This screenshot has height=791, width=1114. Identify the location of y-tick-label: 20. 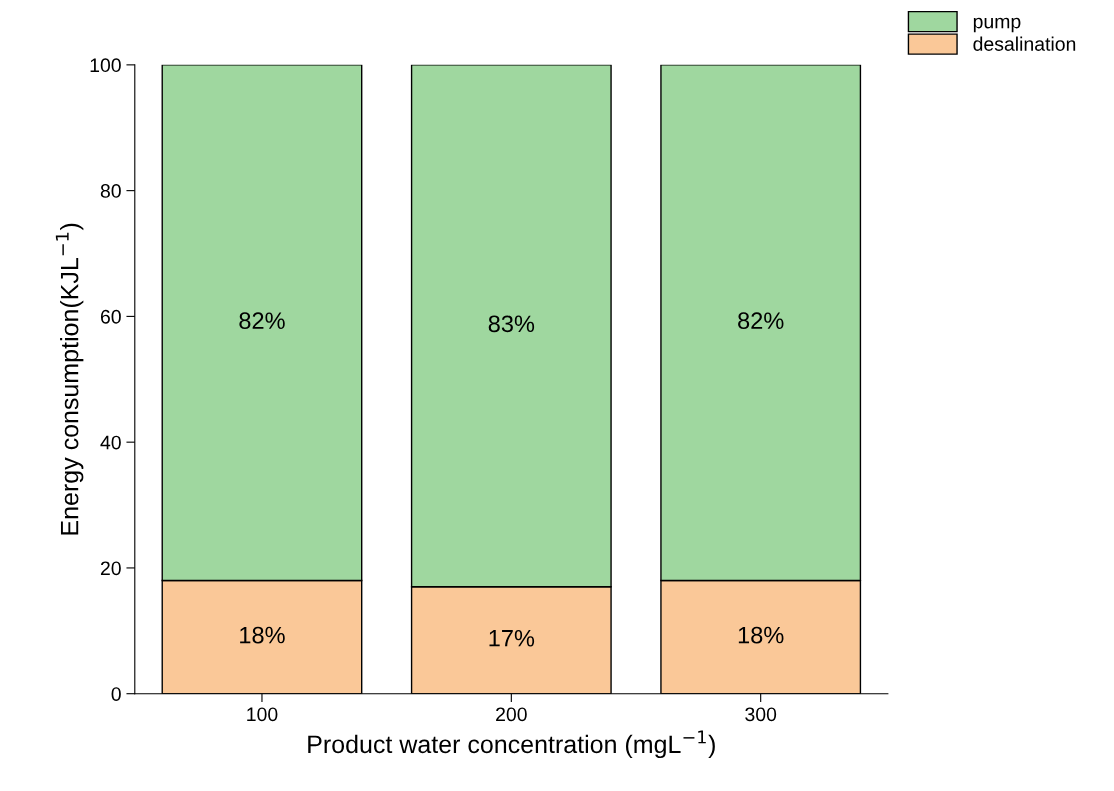
(110, 568).